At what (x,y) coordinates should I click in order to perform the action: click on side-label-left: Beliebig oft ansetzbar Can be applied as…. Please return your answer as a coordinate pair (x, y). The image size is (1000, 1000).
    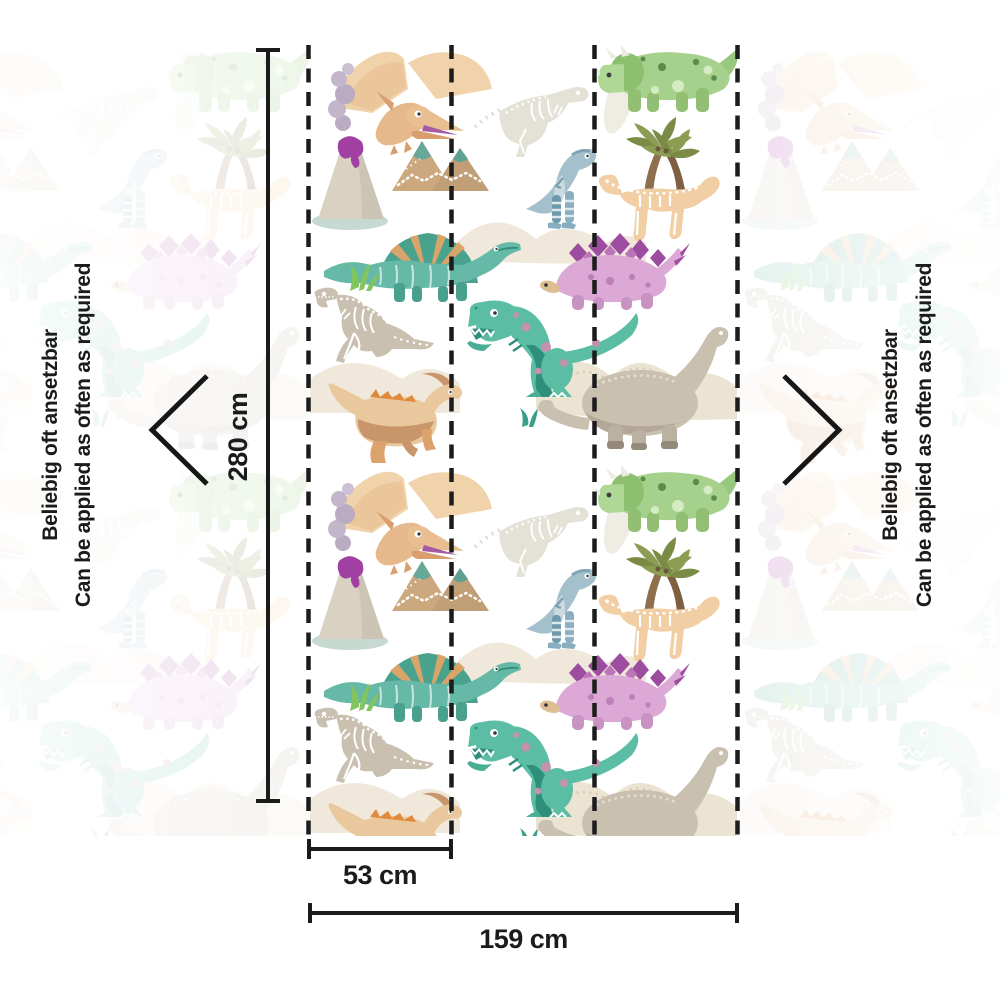
    Looking at the image, I should click on (67, 435).